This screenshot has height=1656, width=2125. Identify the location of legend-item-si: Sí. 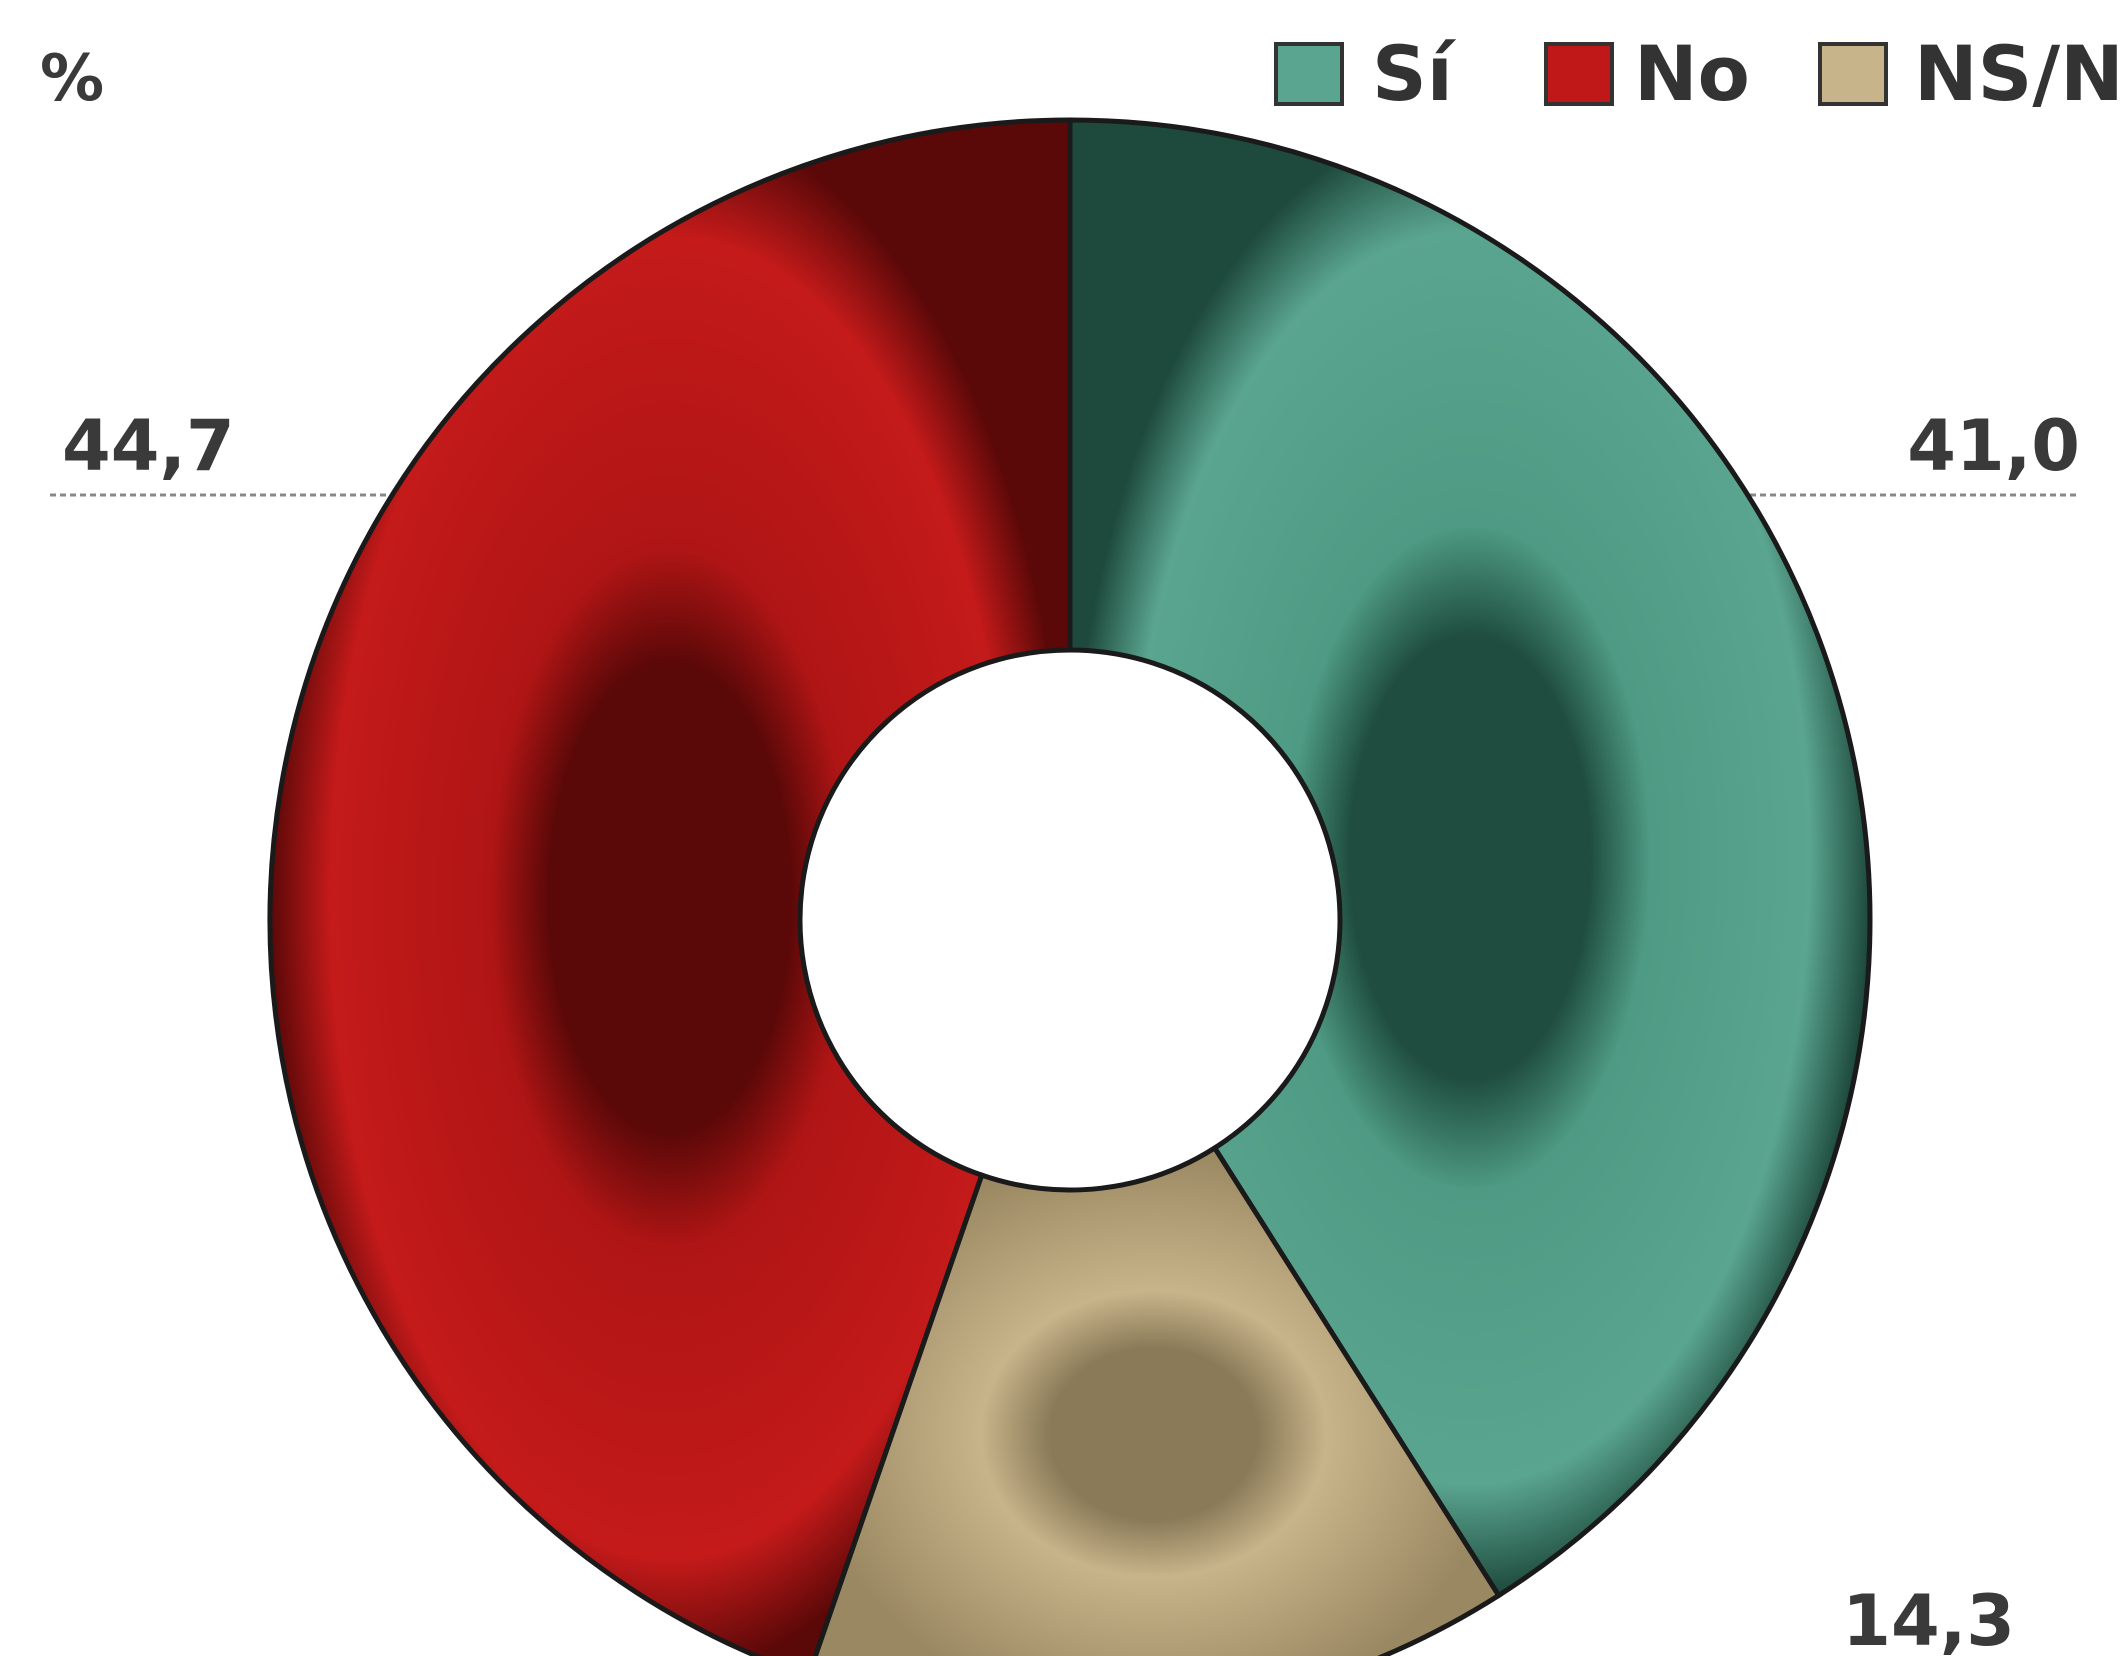
(1365, 73).